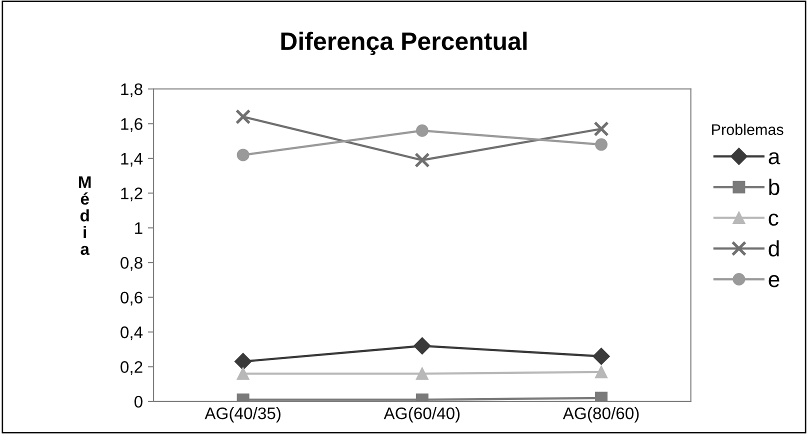 The image size is (808, 434). I want to click on chart-title: Diferença Percentual, so click(404, 44).